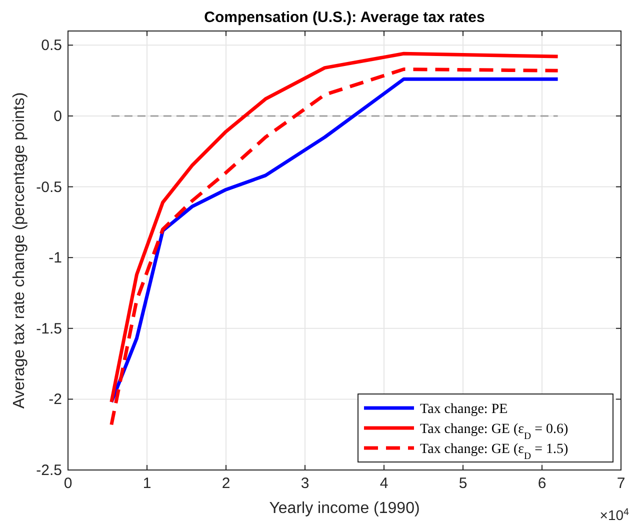 This screenshot has width=633, height=525. I want to click on x-tick-label: 6, so click(542, 483).